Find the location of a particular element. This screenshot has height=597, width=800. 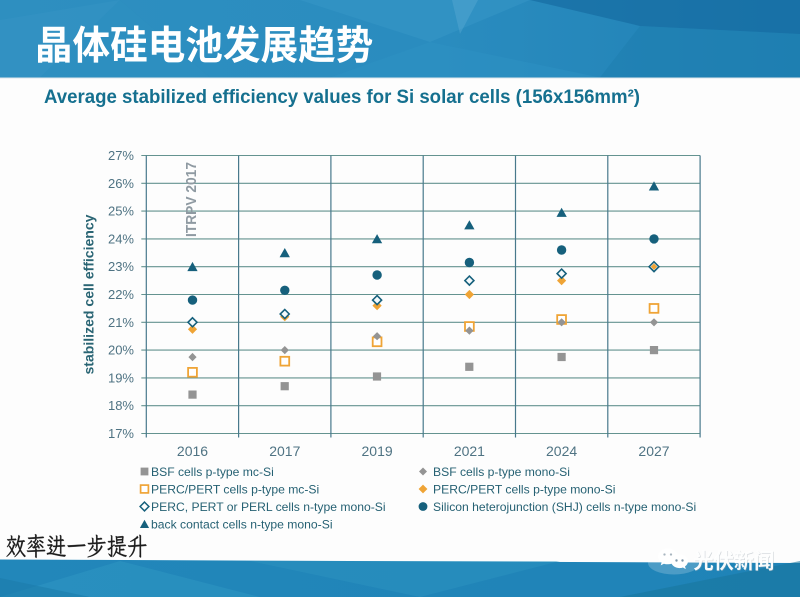

svg-text: stabilized cell efficiency is located at coordinates (89, 294).